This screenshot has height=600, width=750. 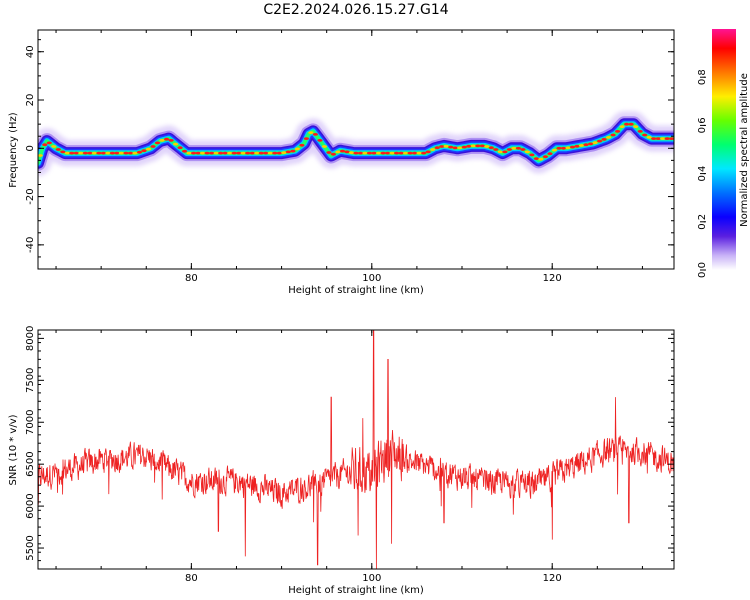 What do you see at coordinates (702, 270) in the screenshot?
I see `colorbar-tick-label: 0.0` at bounding box center [702, 270].